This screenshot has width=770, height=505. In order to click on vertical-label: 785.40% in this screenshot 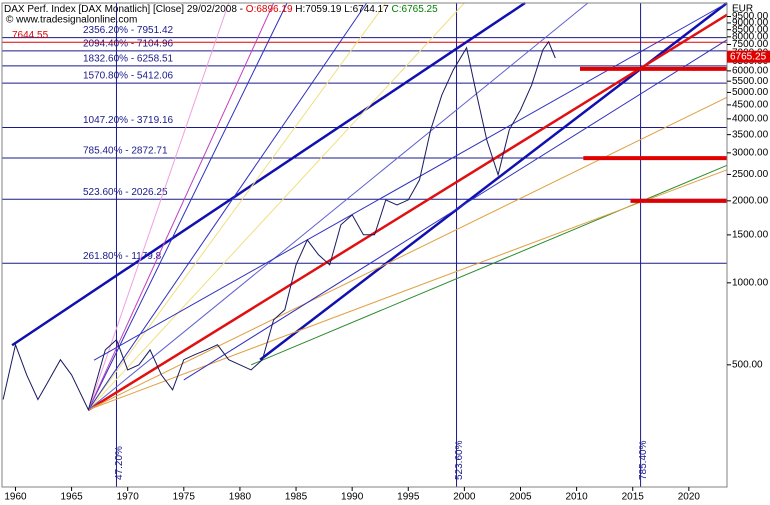, I will do `click(643, 460)`.